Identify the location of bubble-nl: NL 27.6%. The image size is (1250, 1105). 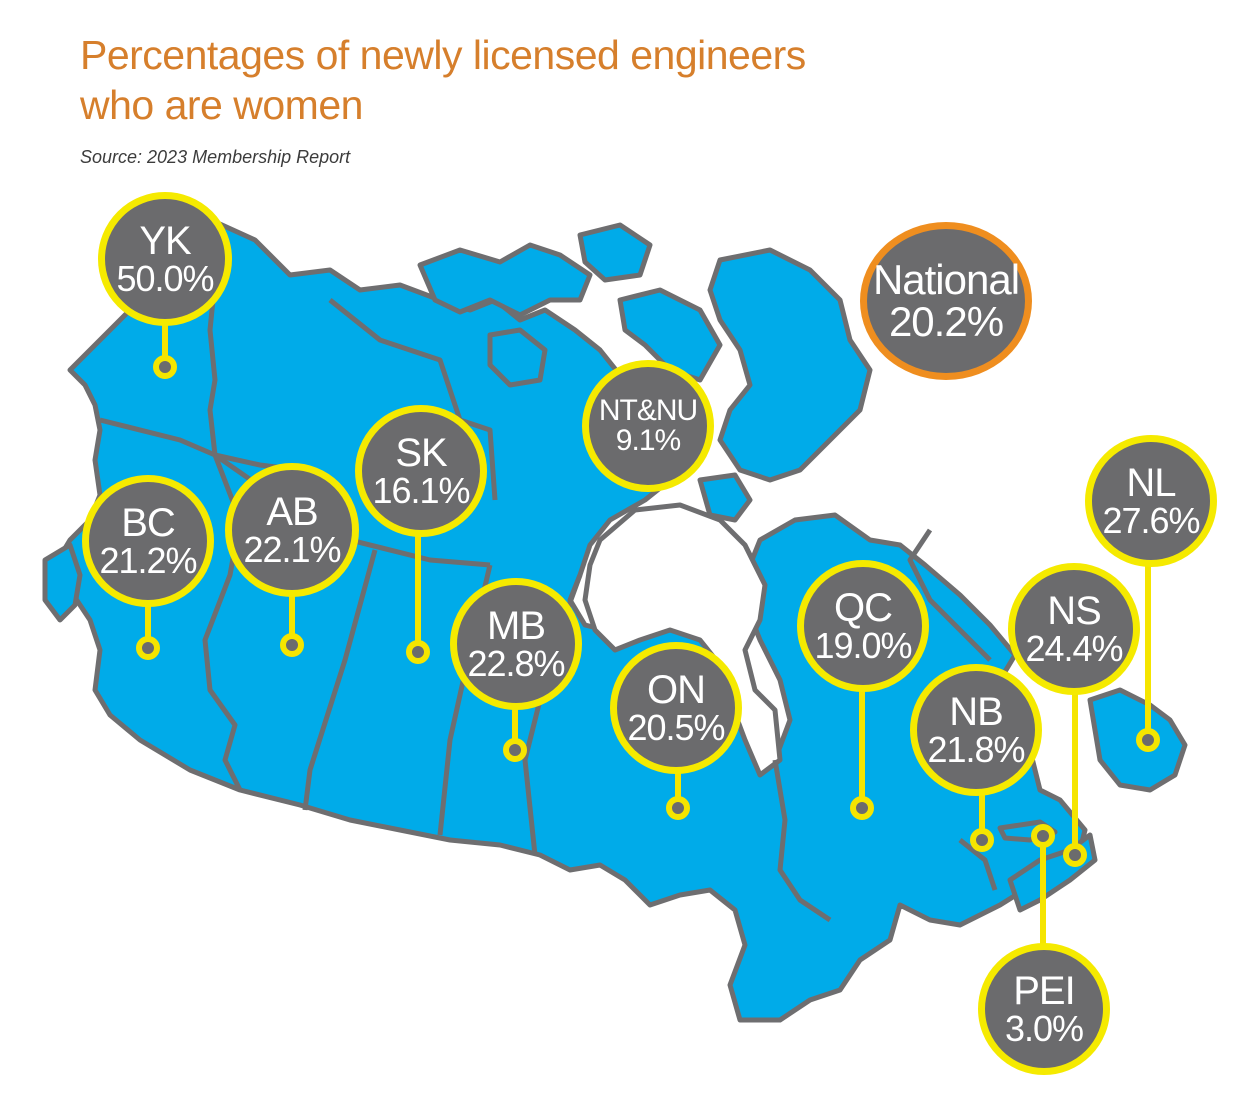
(1151, 501).